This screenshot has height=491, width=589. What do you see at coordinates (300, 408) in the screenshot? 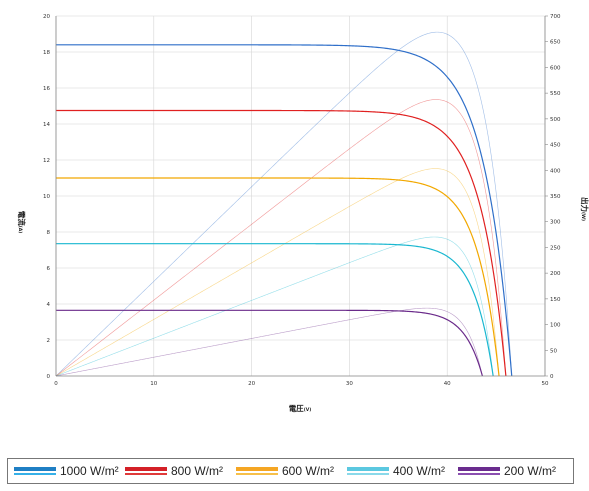
I see `x-axis-title: 電圧(V)` at bounding box center [300, 408].